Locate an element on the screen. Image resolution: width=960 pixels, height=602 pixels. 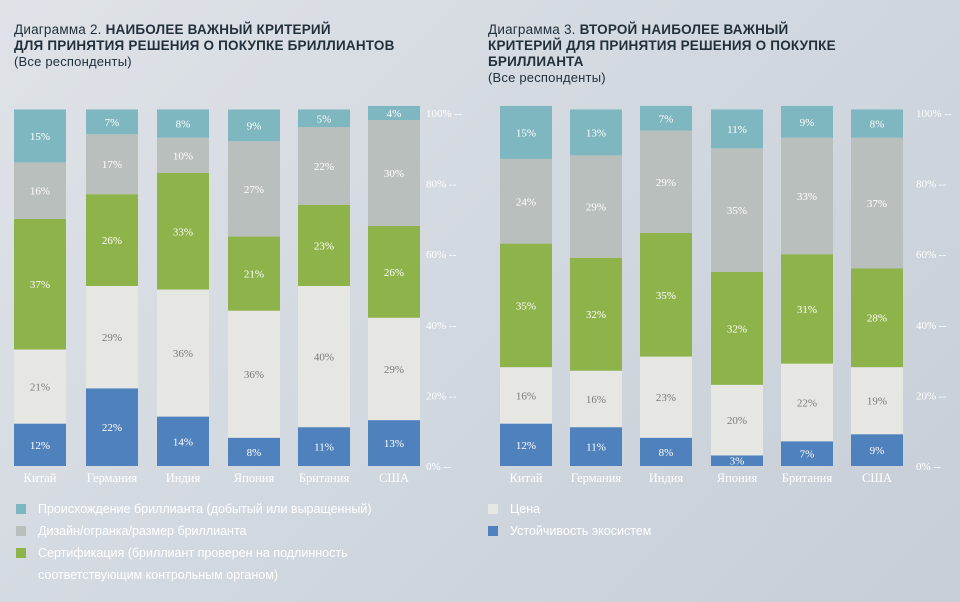
chart-2-category-label: Британия is located at coordinates (324, 478).